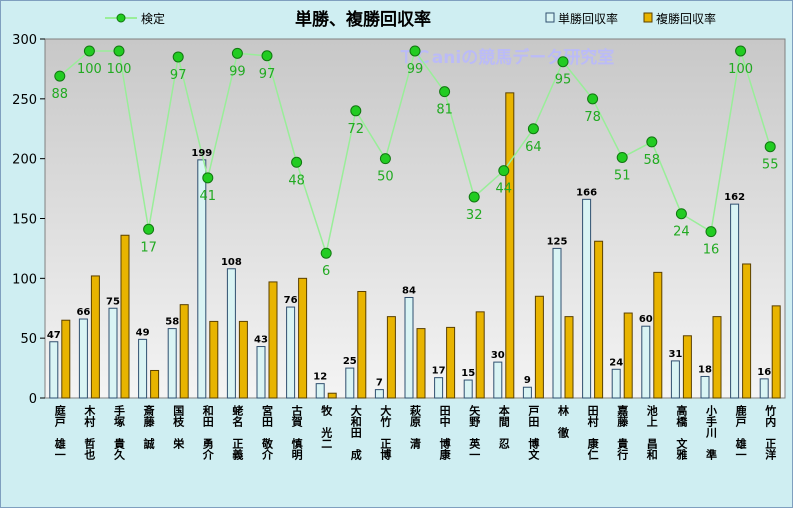  I want to click on legend-marker-swatch, so click(121, 18).